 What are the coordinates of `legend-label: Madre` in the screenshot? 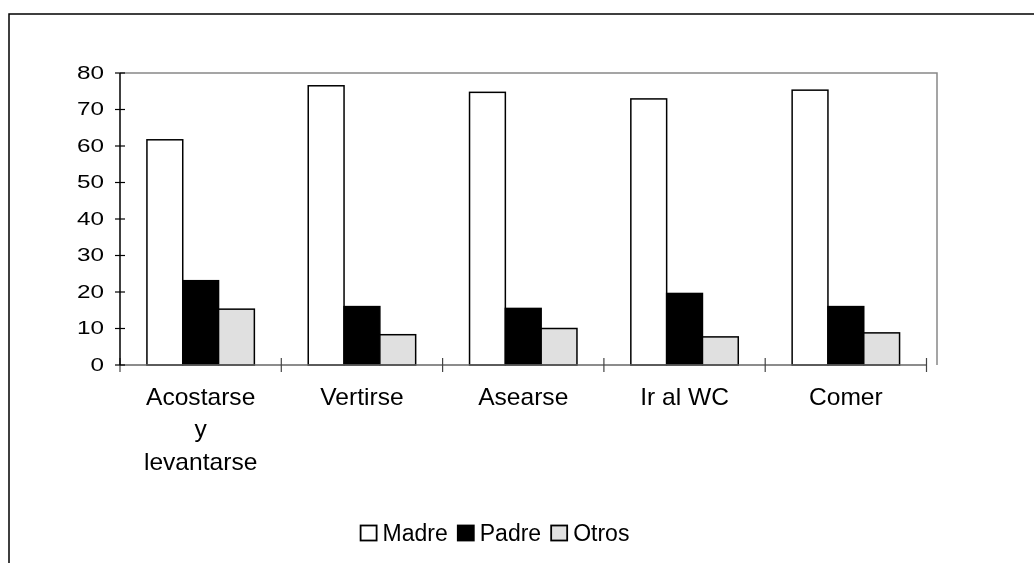 It's located at (415, 533).